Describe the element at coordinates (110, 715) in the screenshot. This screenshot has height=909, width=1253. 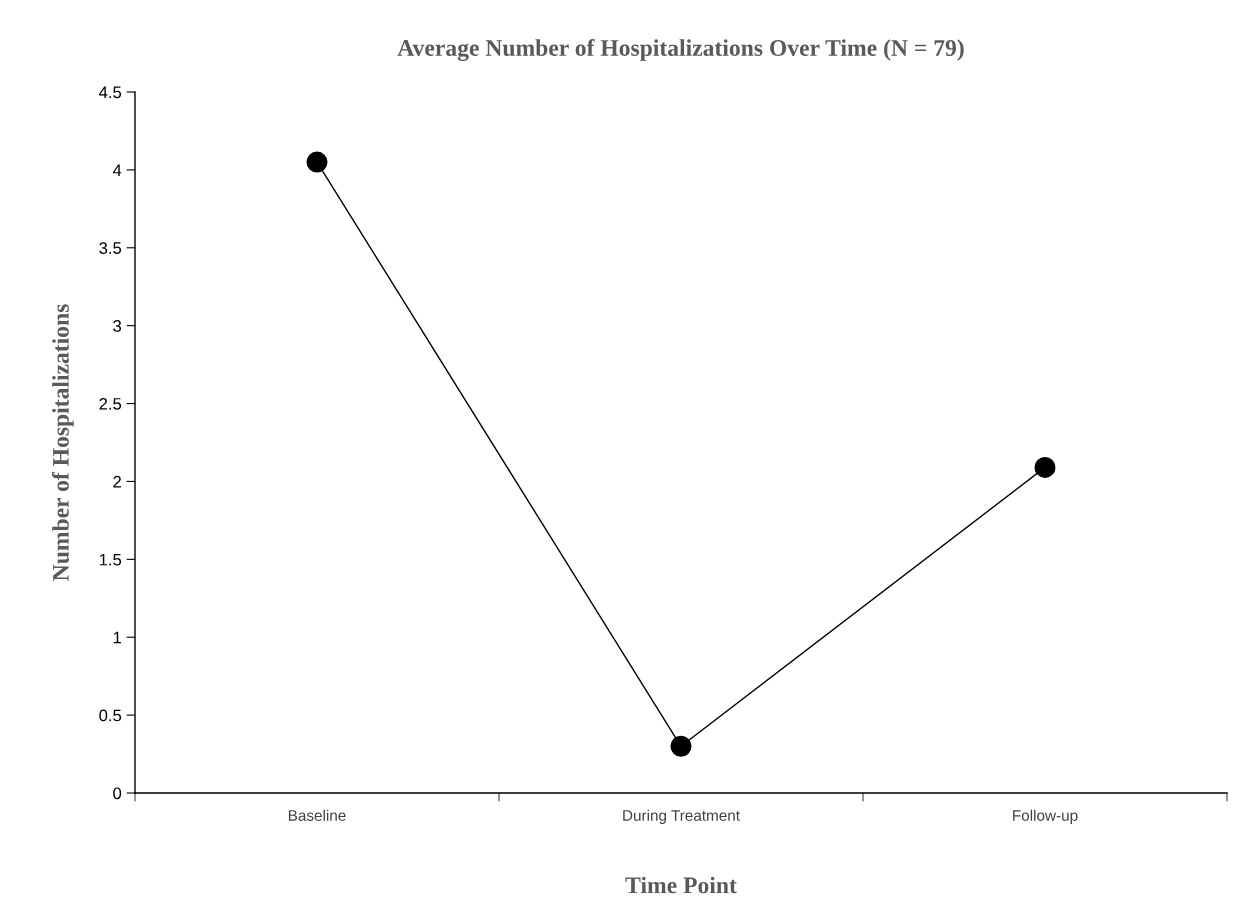
I see `y-tick-label: 0.5` at that location.